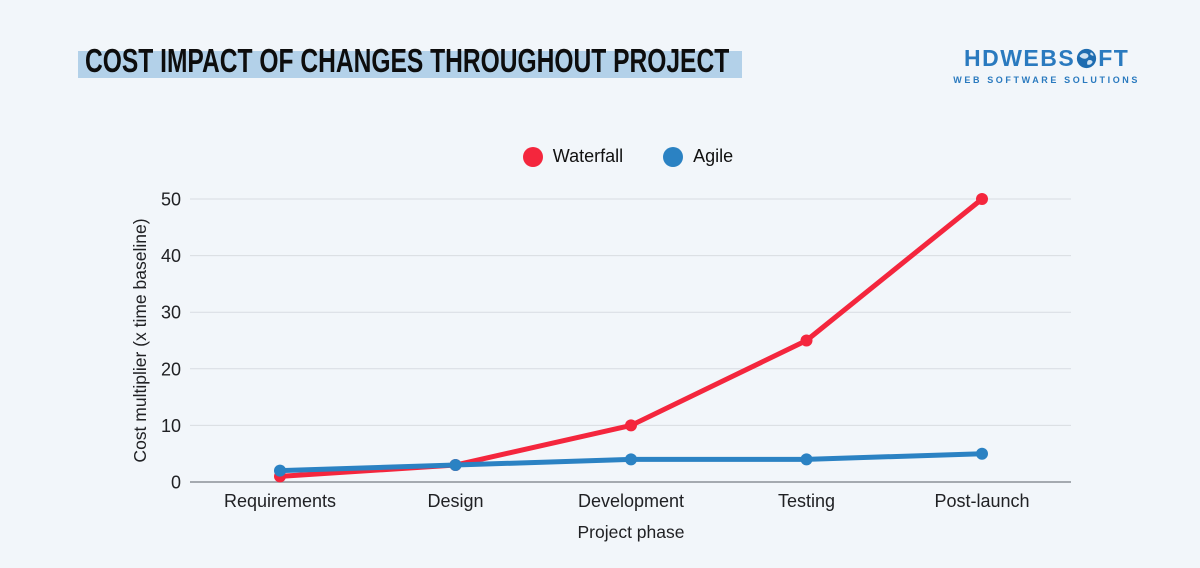 The height and width of the screenshot is (568, 1200). I want to click on series-agile, so click(631, 462).